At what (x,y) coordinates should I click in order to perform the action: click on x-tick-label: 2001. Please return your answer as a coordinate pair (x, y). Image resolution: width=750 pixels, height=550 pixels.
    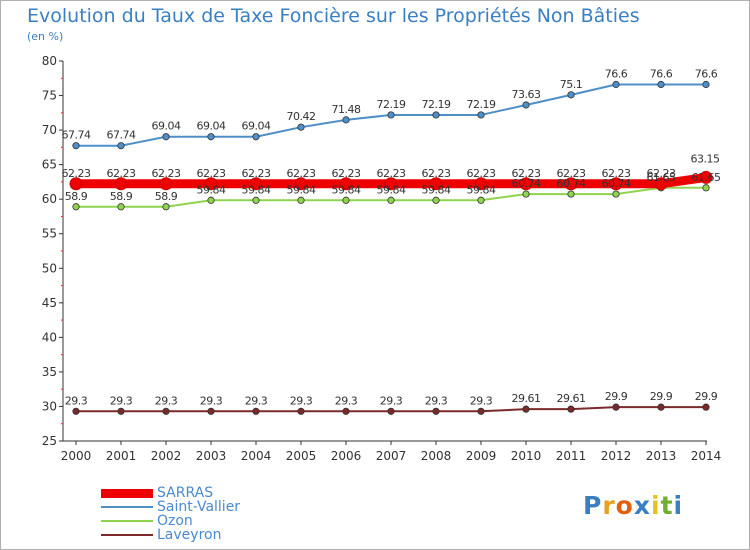
    Looking at the image, I should click on (121, 456).